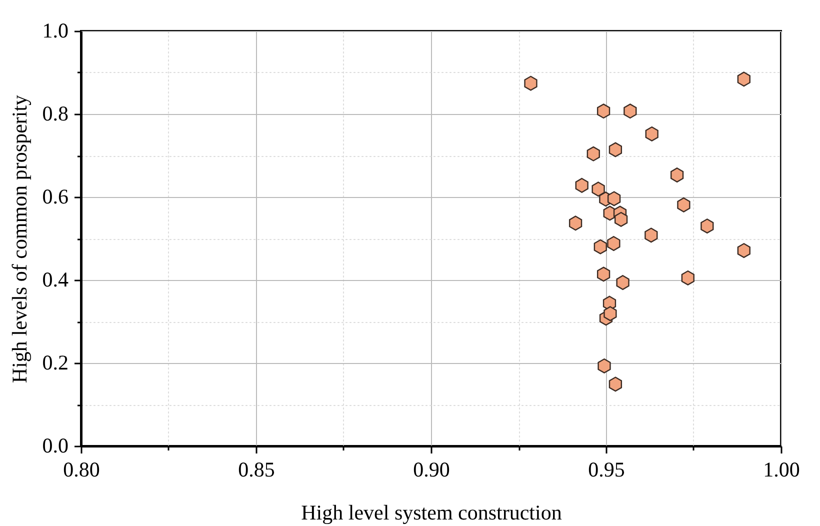  I want to click on y-tick-label: 0.2, so click(55, 362).